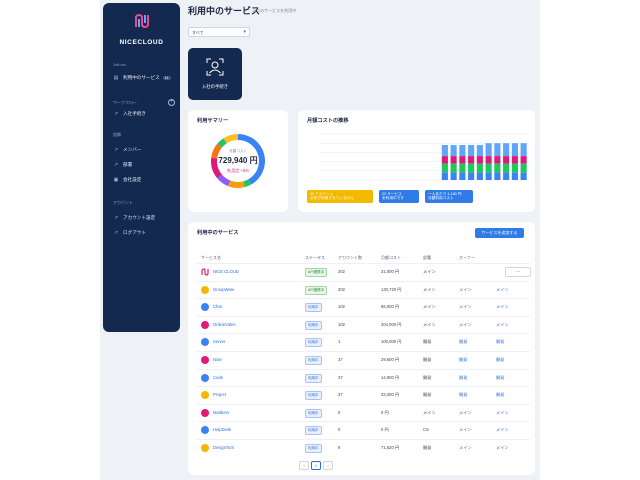 The height and width of the screenshot is (480, 640). Describe the element at coordinates (226, 271) in the screenshot. I see `service-name-link: NICE CLOUD` at that location.